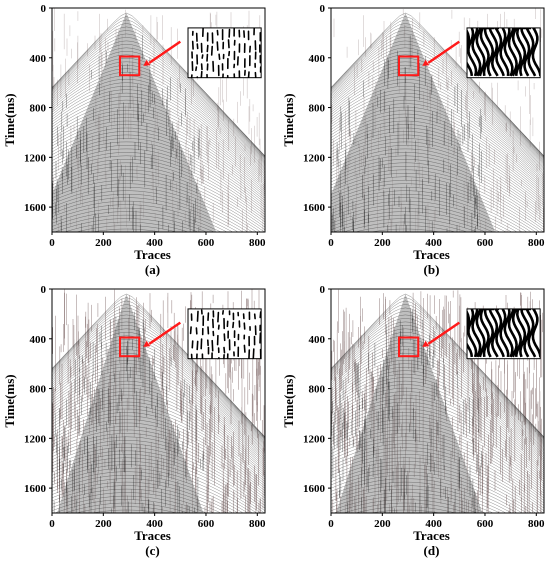  What do you see at coordinates (432, 550) in the screenshot?
I see `panel-label: (d)` at bounding box center [432, 550].